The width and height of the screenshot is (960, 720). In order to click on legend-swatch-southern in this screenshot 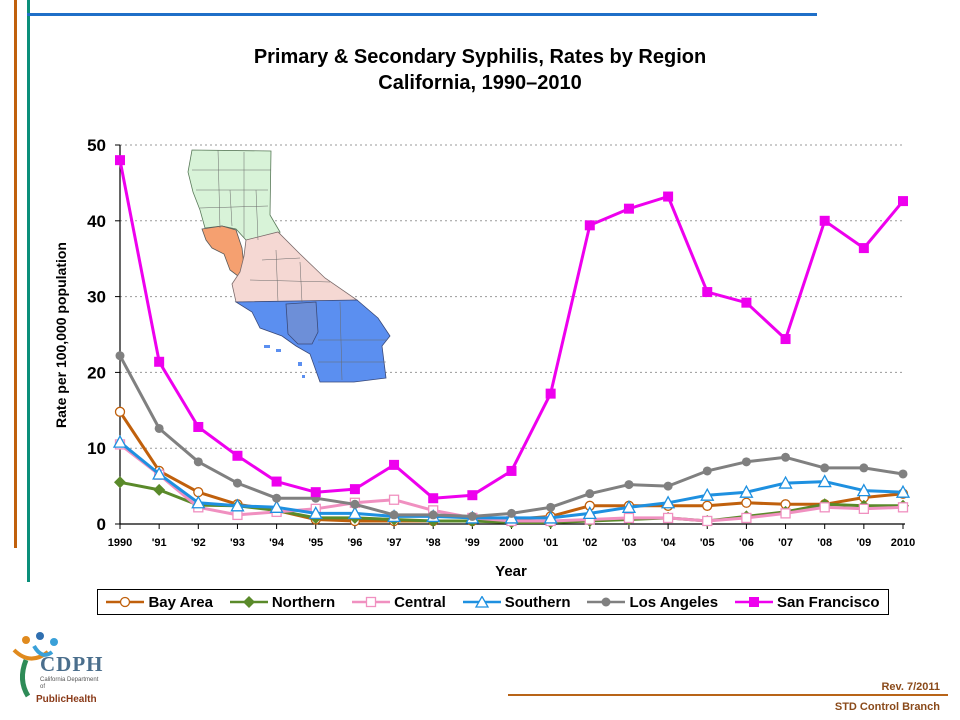, I will do `click(481, 602)`.